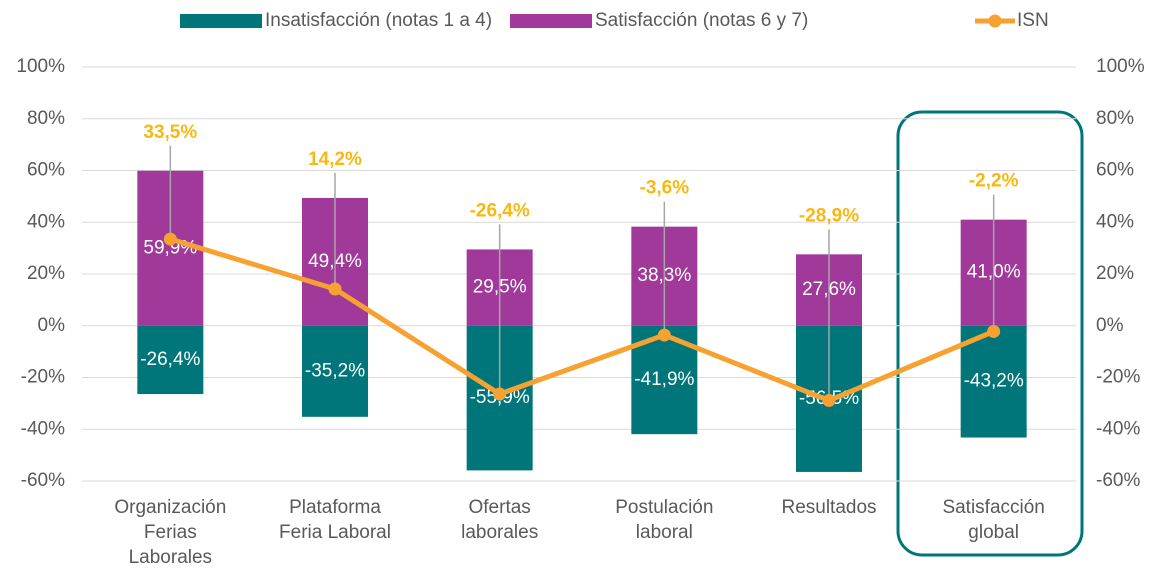 This screenshot has width=1157, height=569. What do you see at coordinates (43, 480) in the screenshot?
I see `y-tick-label: -60%` at bounding box center [43, 480].